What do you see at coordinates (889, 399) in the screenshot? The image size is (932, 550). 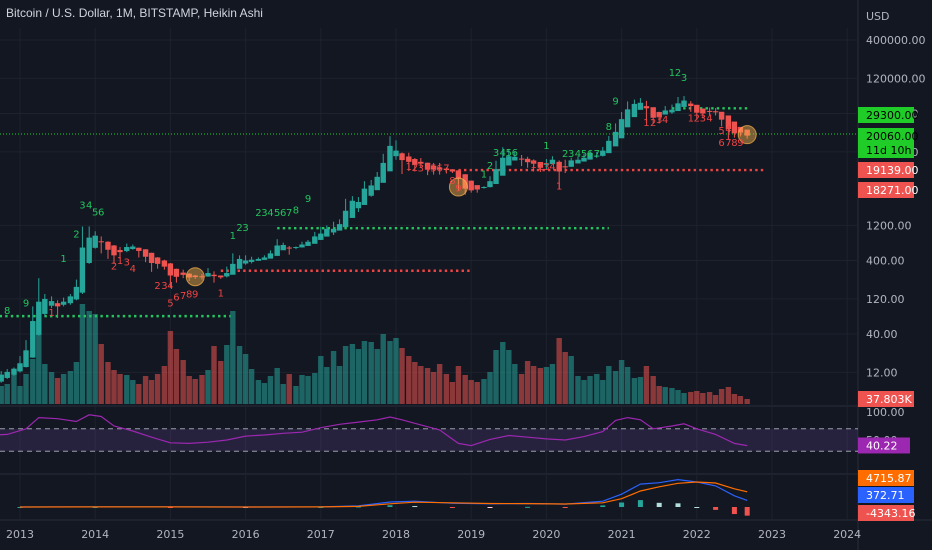 I see `price-label: 37.803K` at bounding box center [889, 399].